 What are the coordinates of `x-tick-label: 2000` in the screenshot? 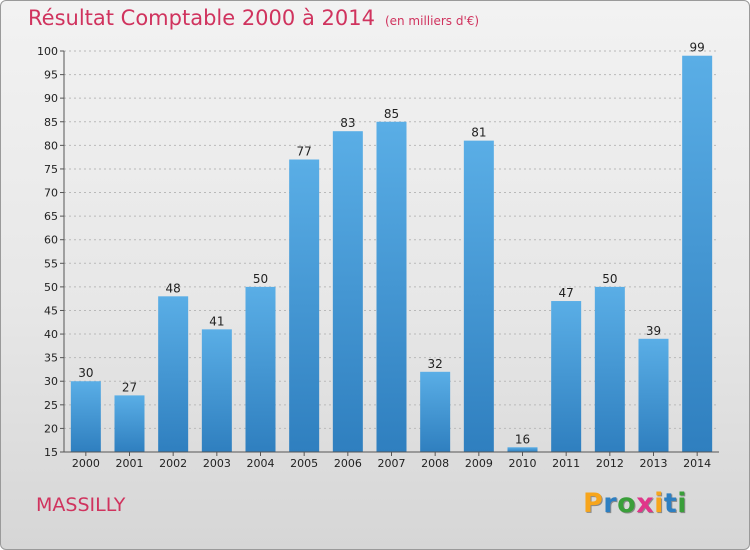 It's located at (86, 463).